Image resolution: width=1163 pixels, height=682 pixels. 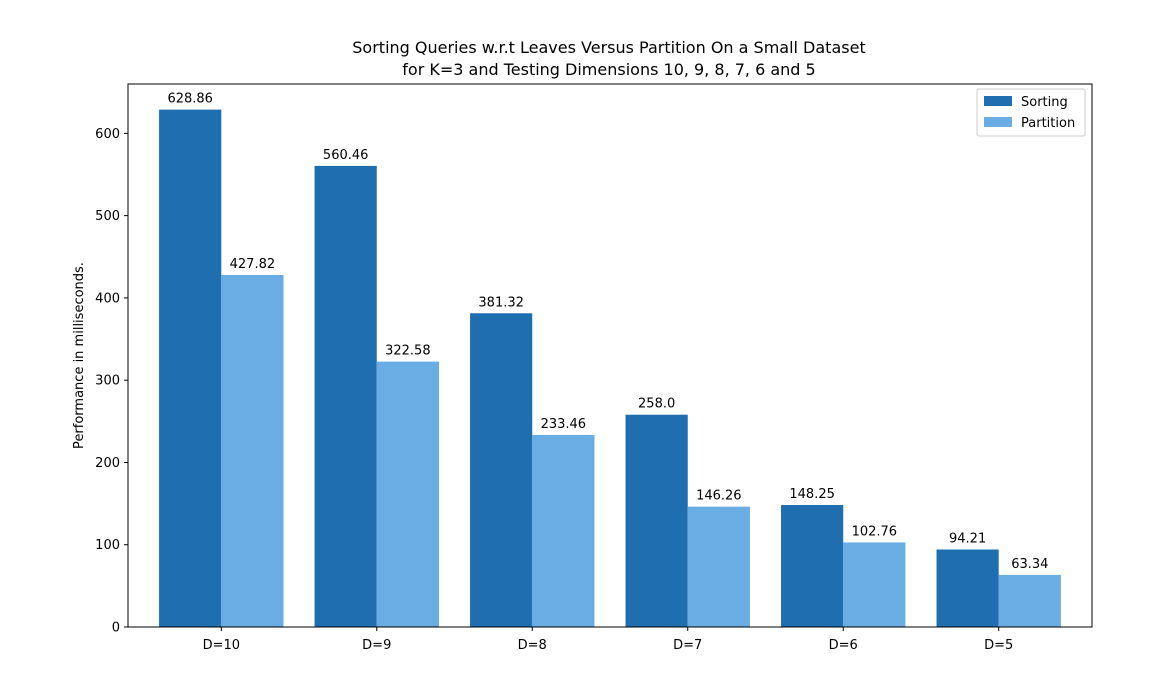 I want to click on y-tick-label-2: 200, so click(x=107, y=463).